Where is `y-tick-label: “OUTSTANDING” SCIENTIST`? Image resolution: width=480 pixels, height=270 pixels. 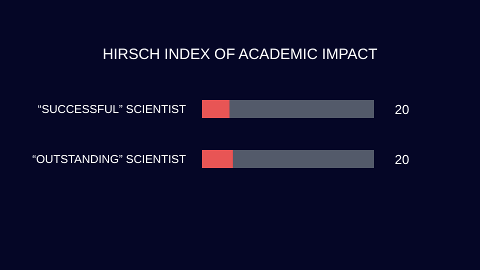
y-tick-label: “OUTSTANDING” SCIENTIST is located at coordinates (109, 160).